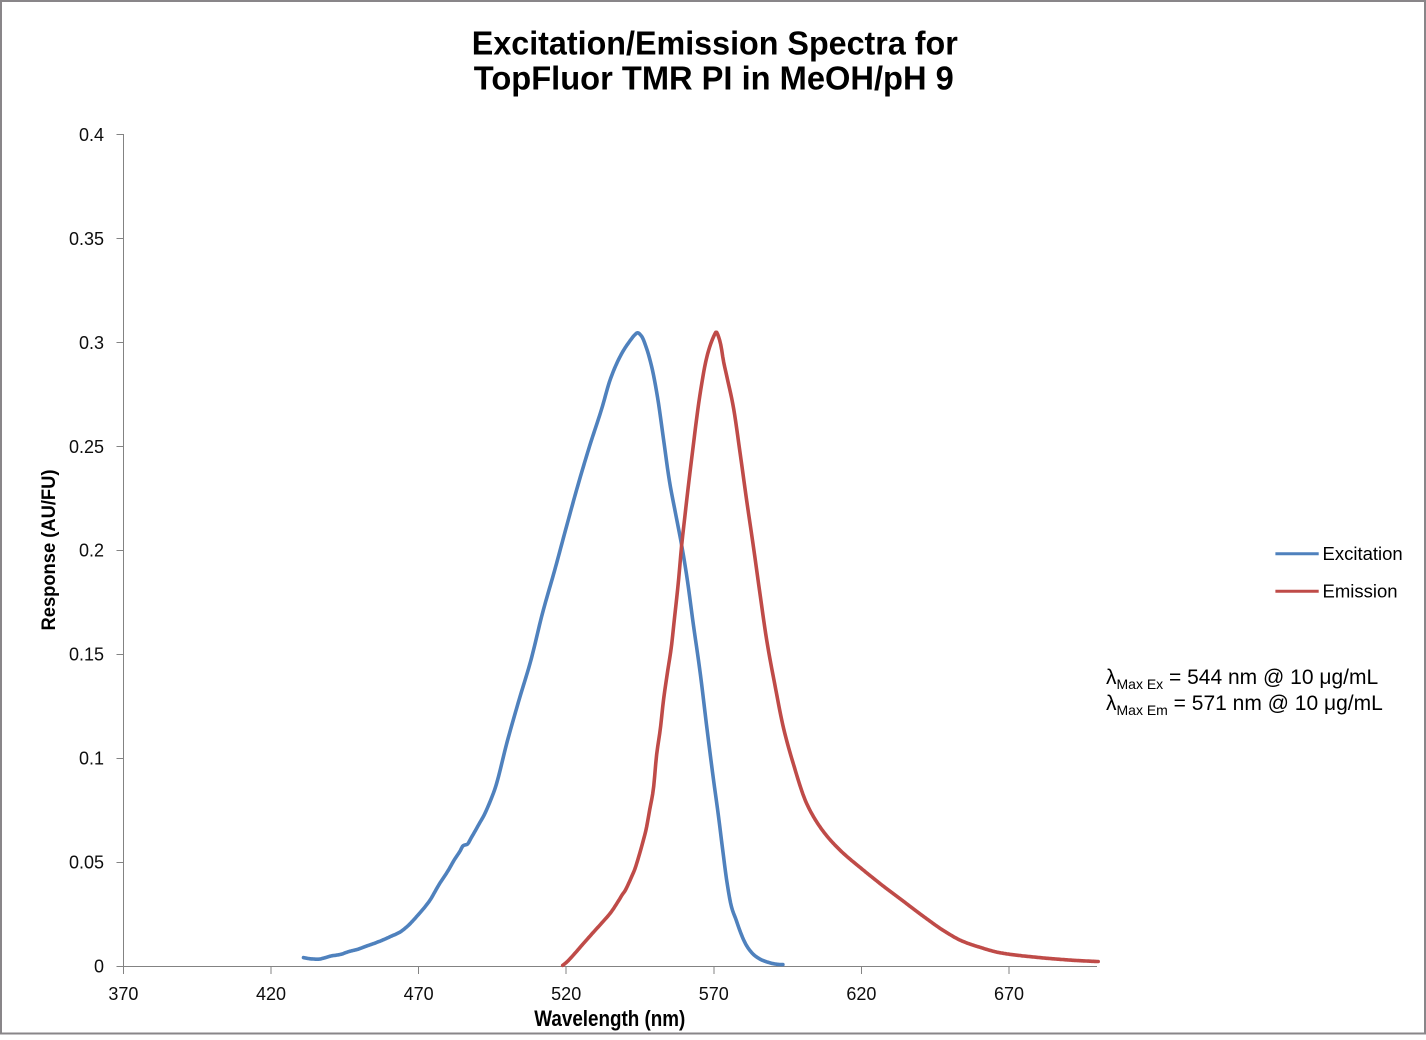 The width and height of the screenshot is (1426, 1040). What do you see at coordinates (91, 343) in the screenshot?
I see `svg-text: 0.3` at bounding box center [91, 343].